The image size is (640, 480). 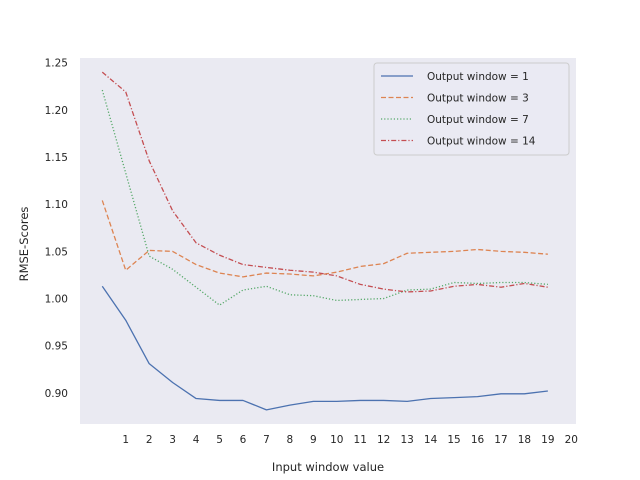 I want to click on y-axis-ticks: 0.90 0.95 1.00 1.05 1.10 1.15 1.20 1.25, so click(x=56, y=229).